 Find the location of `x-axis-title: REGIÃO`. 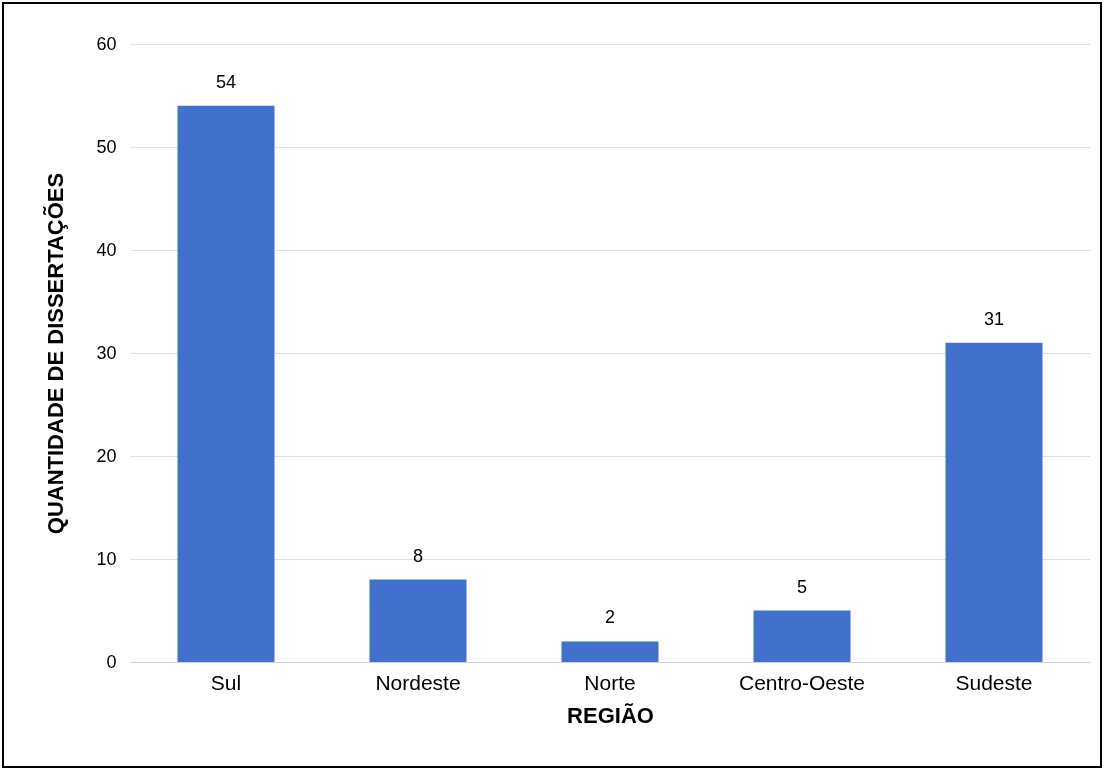

x-axis-title: REGIÃO is located at coordinates (610, 715).